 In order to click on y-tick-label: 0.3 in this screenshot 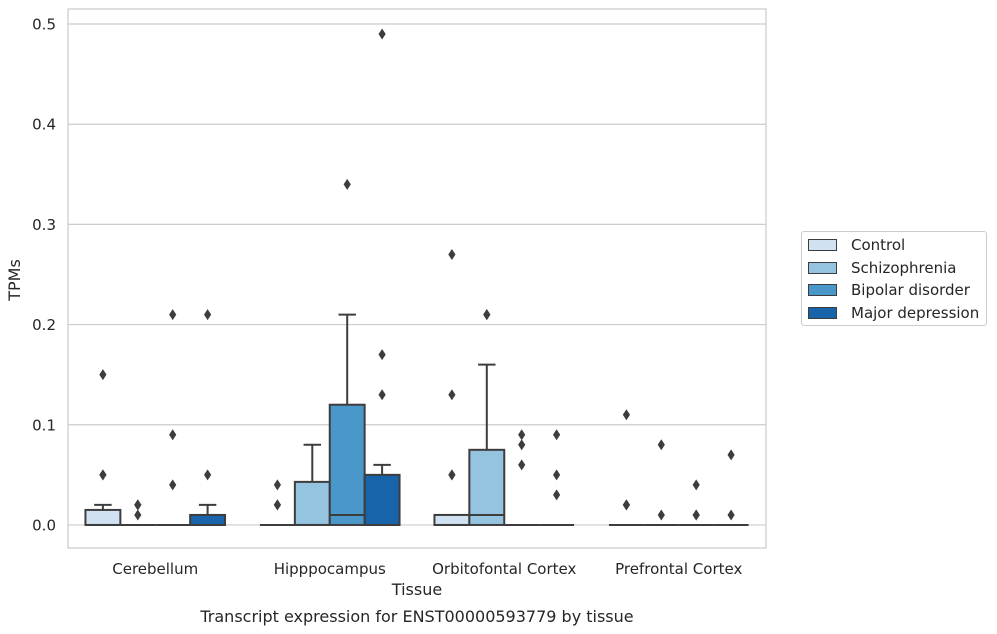, I will do `click(44, 225)`.